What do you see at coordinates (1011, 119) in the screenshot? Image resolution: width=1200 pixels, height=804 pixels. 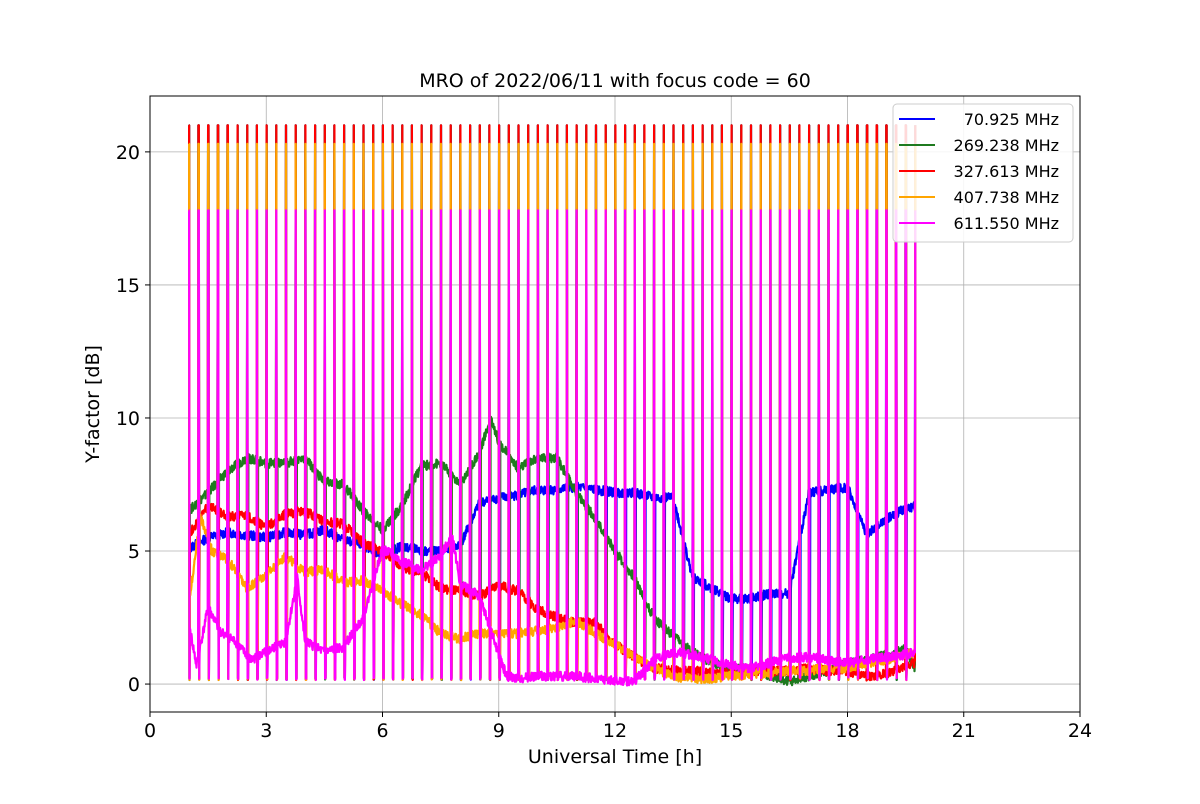 I see `legend-label: 70.925 MHz` at bounding box center [1011, 119].